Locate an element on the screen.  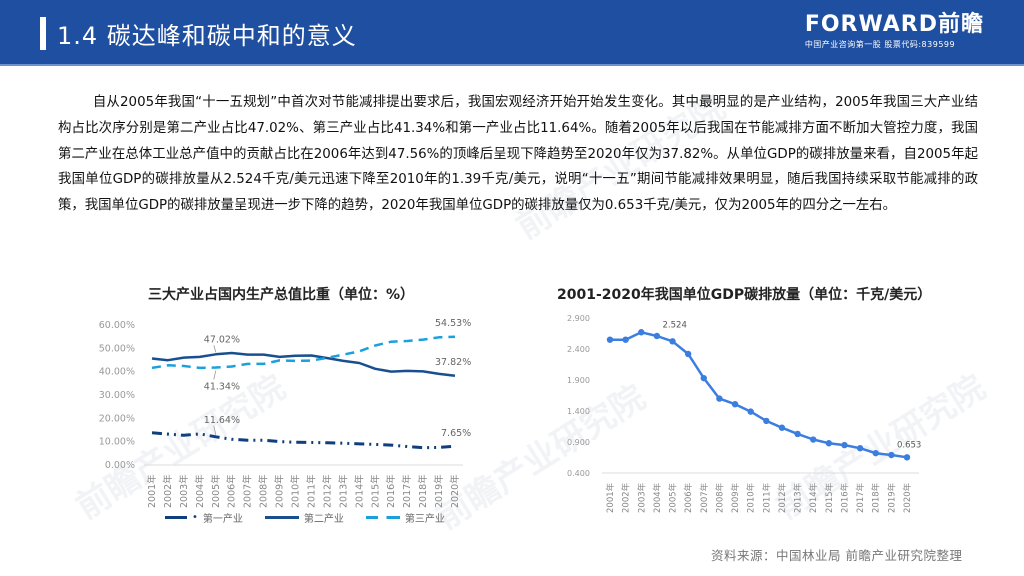
y-tick-label: 0.00% is located at coordinates (120, 465).